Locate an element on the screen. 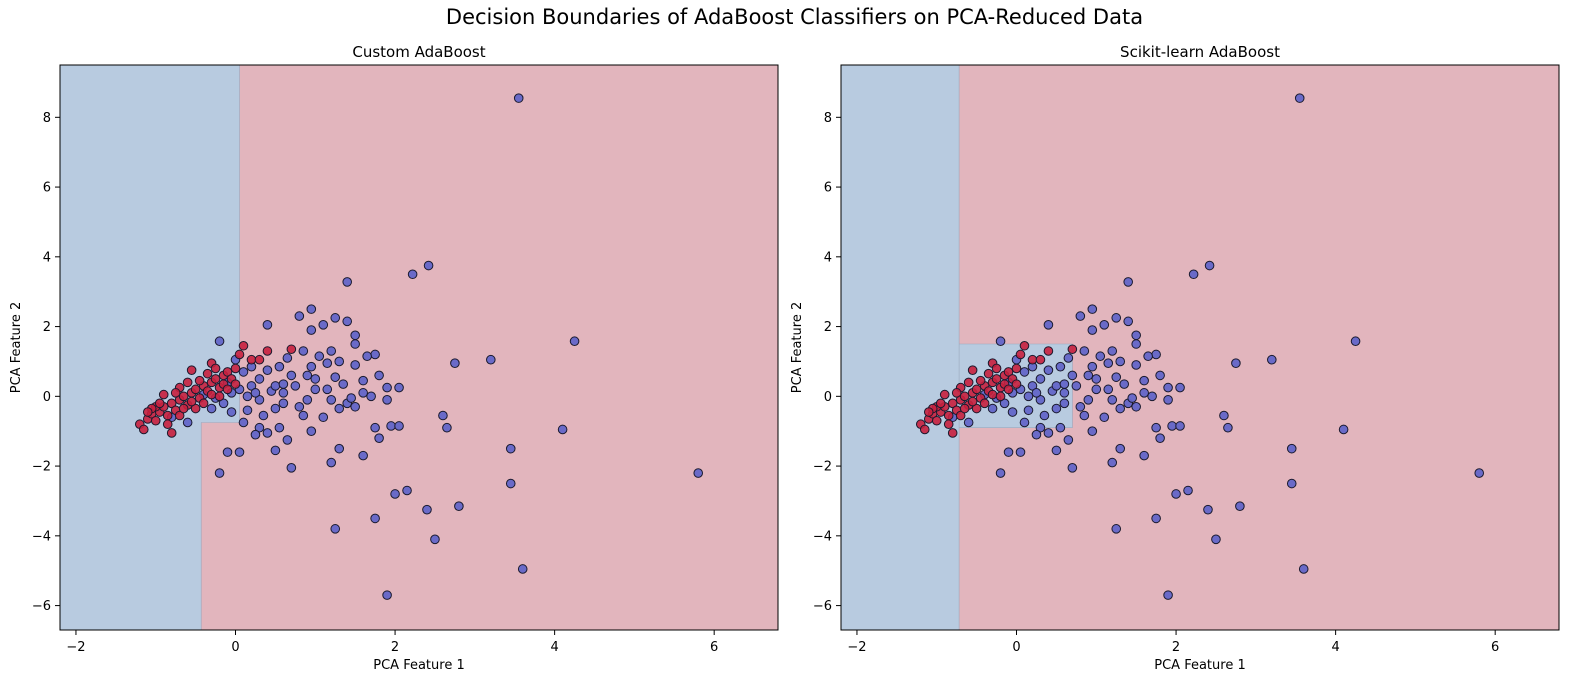 The width and height of the screenshot is (1589, 691). y-tick-label: 6 is located at coordinates (47, 188).